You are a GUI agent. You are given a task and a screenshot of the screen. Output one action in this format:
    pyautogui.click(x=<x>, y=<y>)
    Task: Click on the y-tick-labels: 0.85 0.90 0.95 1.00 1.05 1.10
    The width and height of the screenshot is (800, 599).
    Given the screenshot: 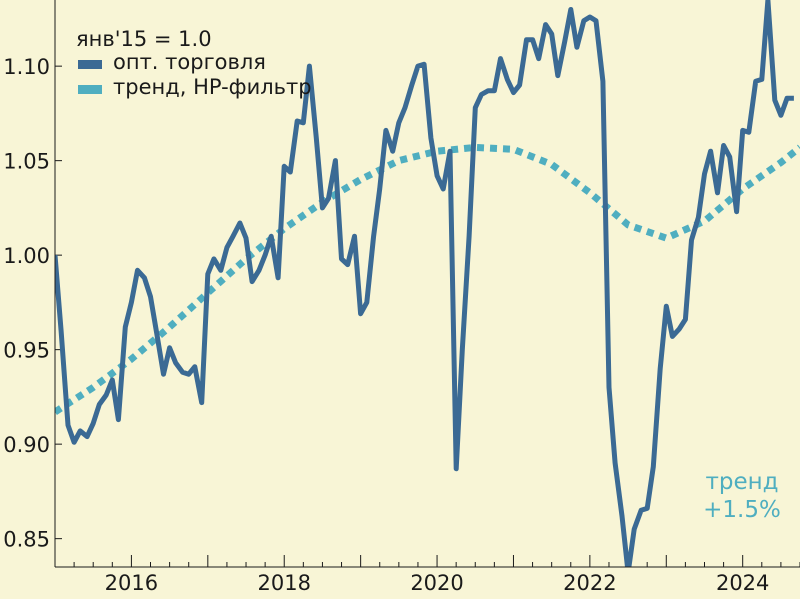 What is the action you would take?
    pyautogui.click(x=26, y=303)
    